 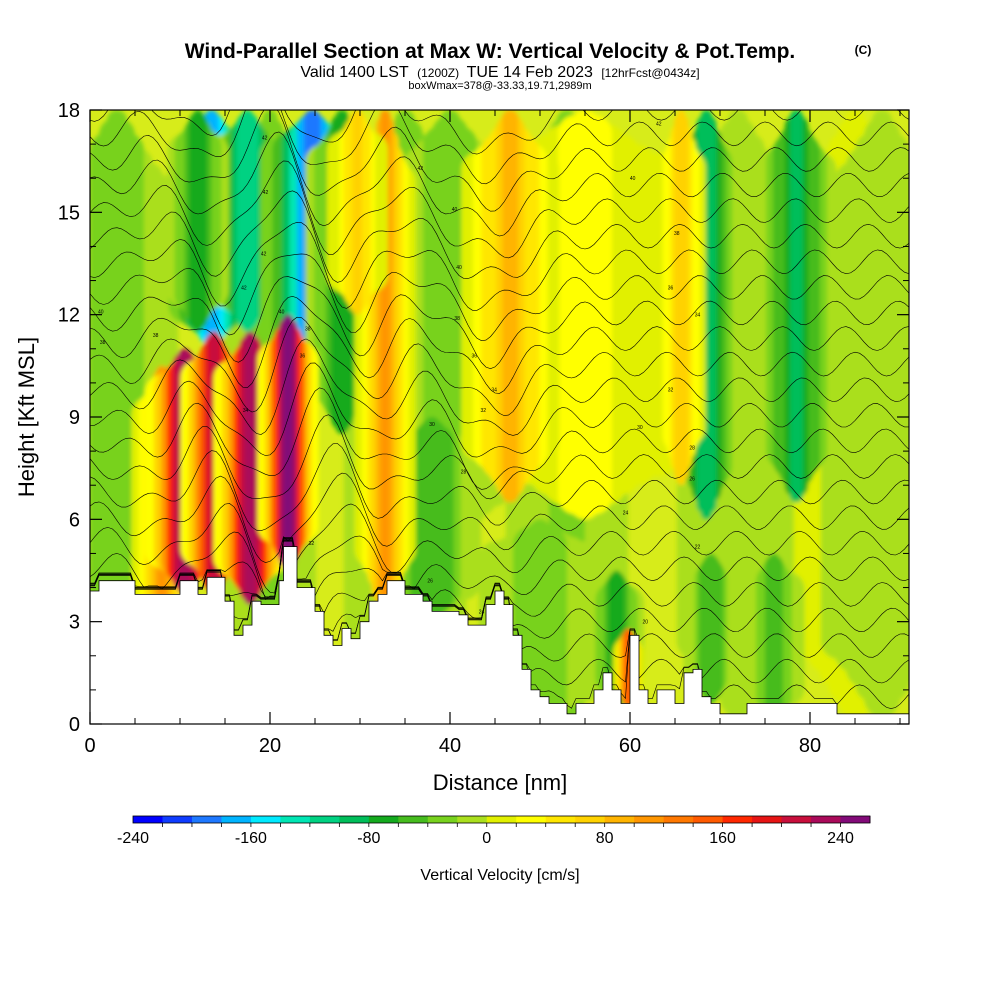 What do you see at coordinates (840, 838) in the screenshot?
I see `colorbar-label: 240` at bounding box center [840, 838].